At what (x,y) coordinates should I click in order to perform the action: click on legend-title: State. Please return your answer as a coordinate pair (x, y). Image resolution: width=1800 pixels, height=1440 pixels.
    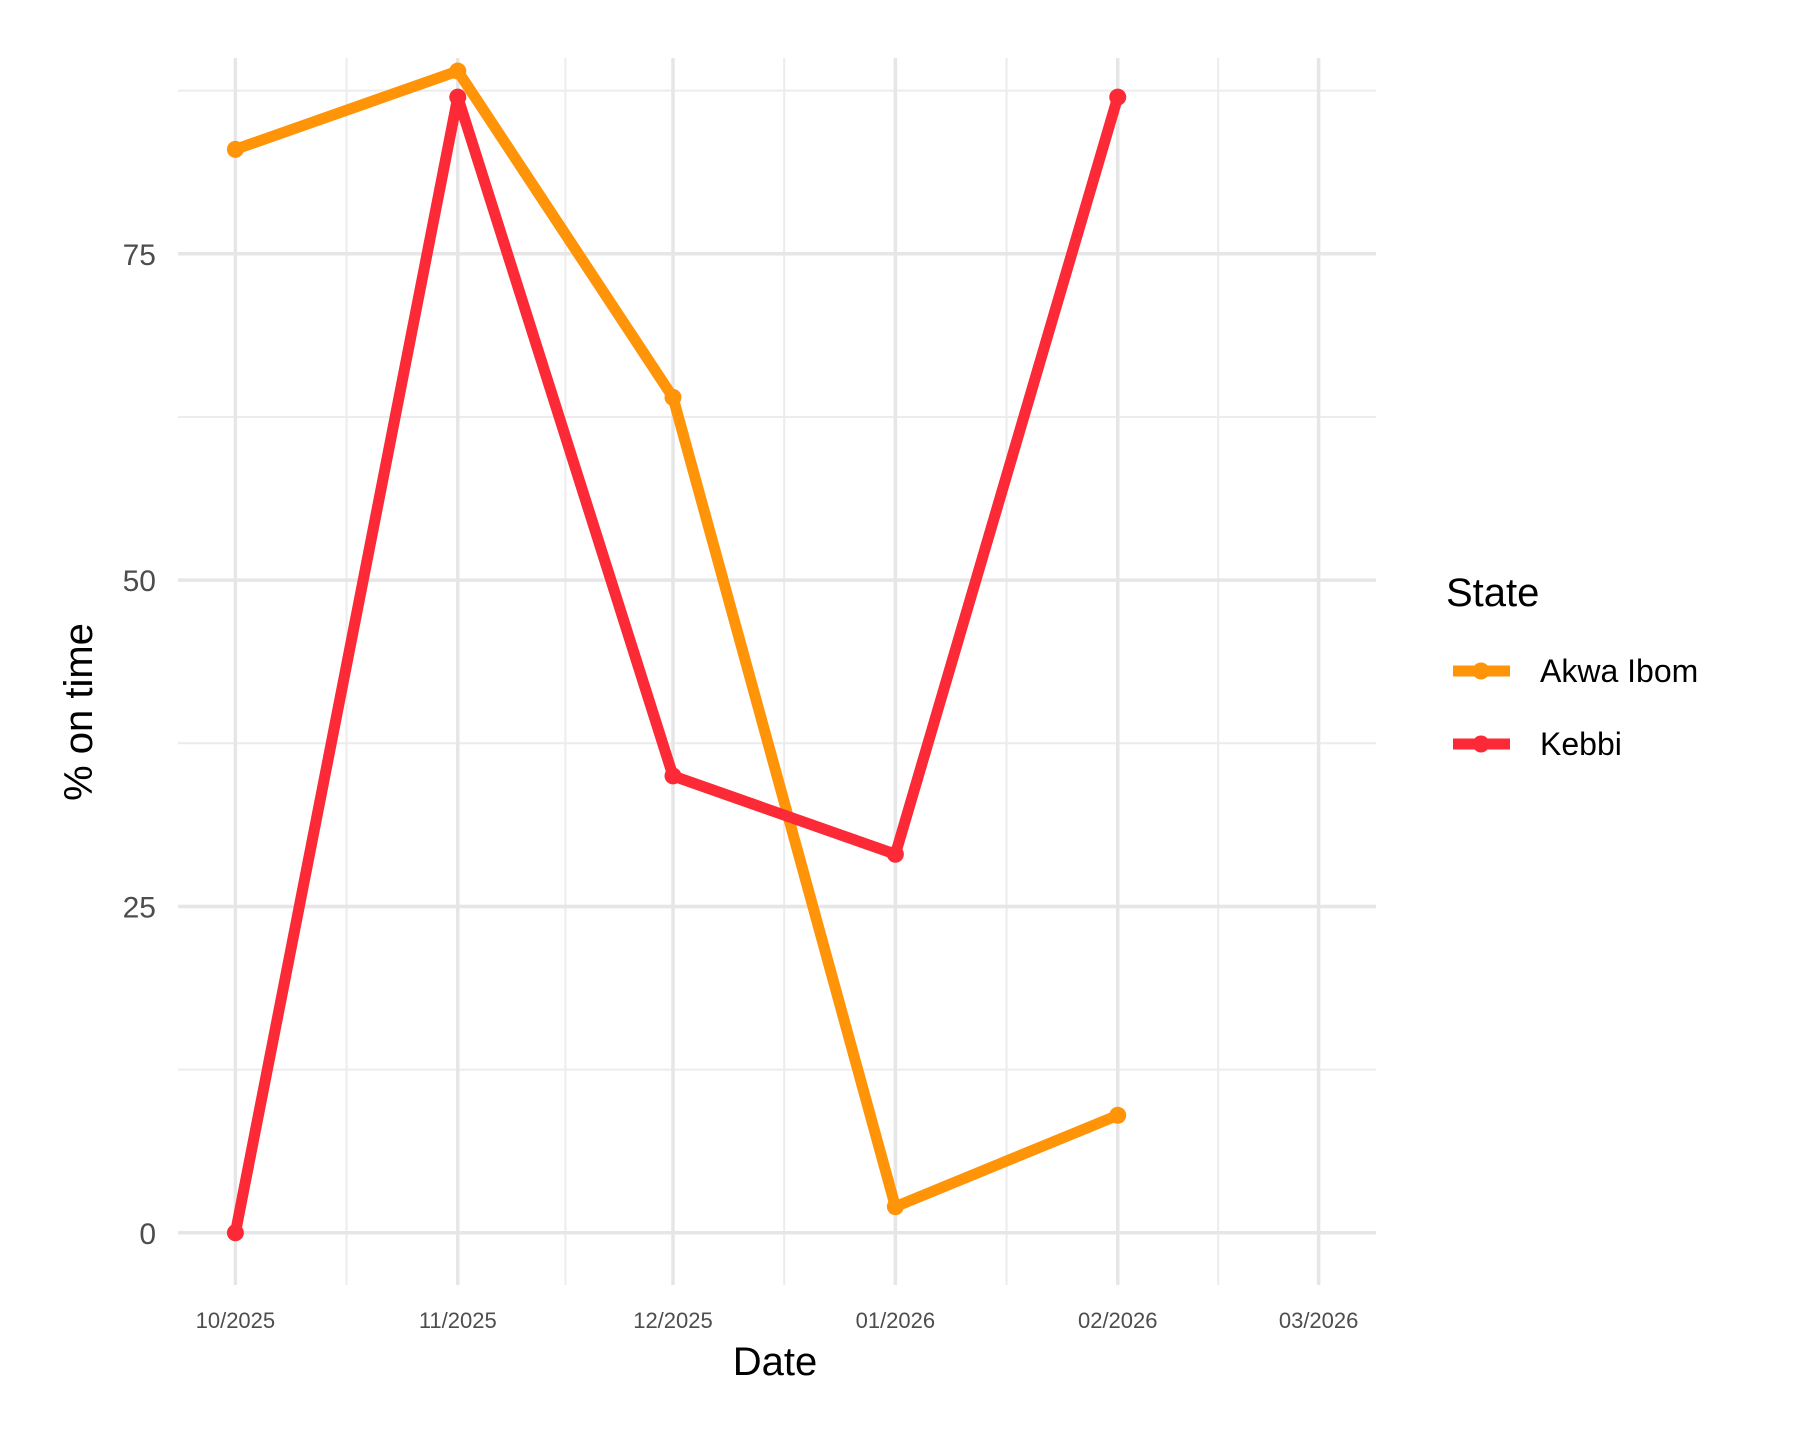
    Looking at the image, I should click on (1492, 593).